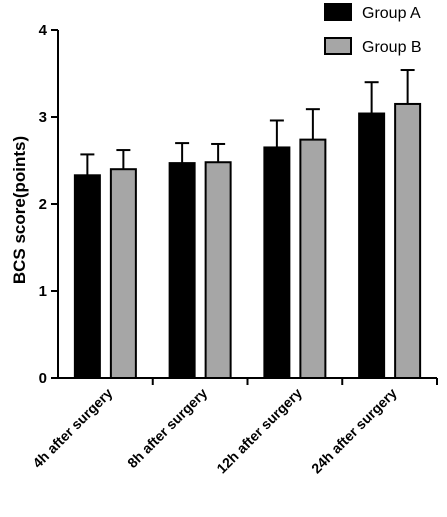  I want to click on x-tick-label: 12h after surgery, so click(259, 431).